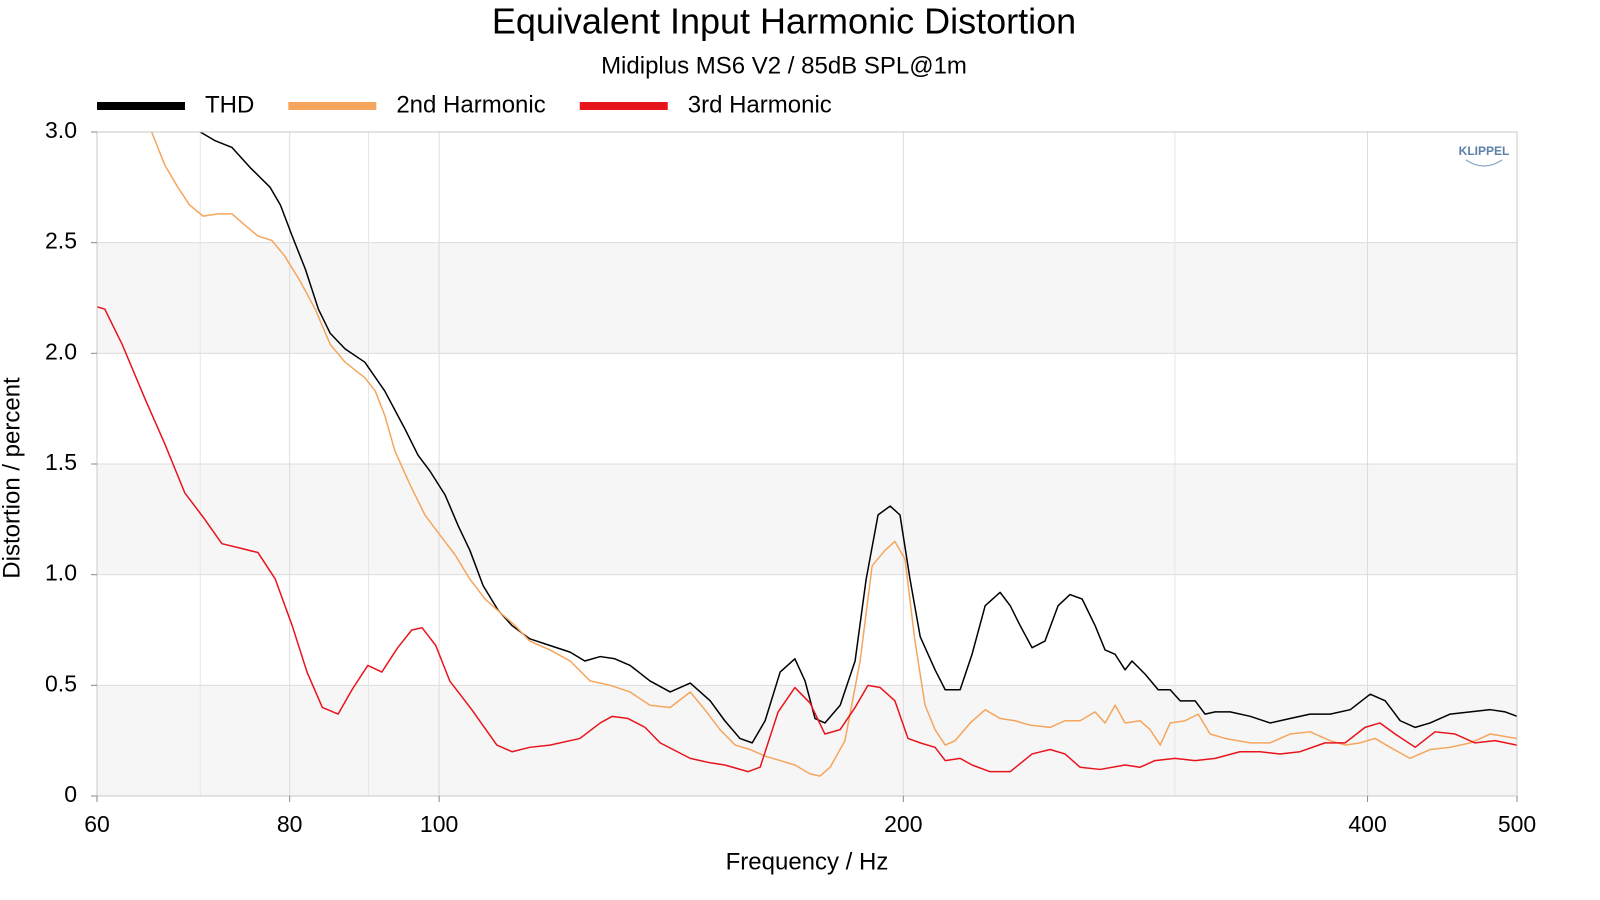  I want to click on x-axis-label: Frequency / Hz, so click(807, 861).